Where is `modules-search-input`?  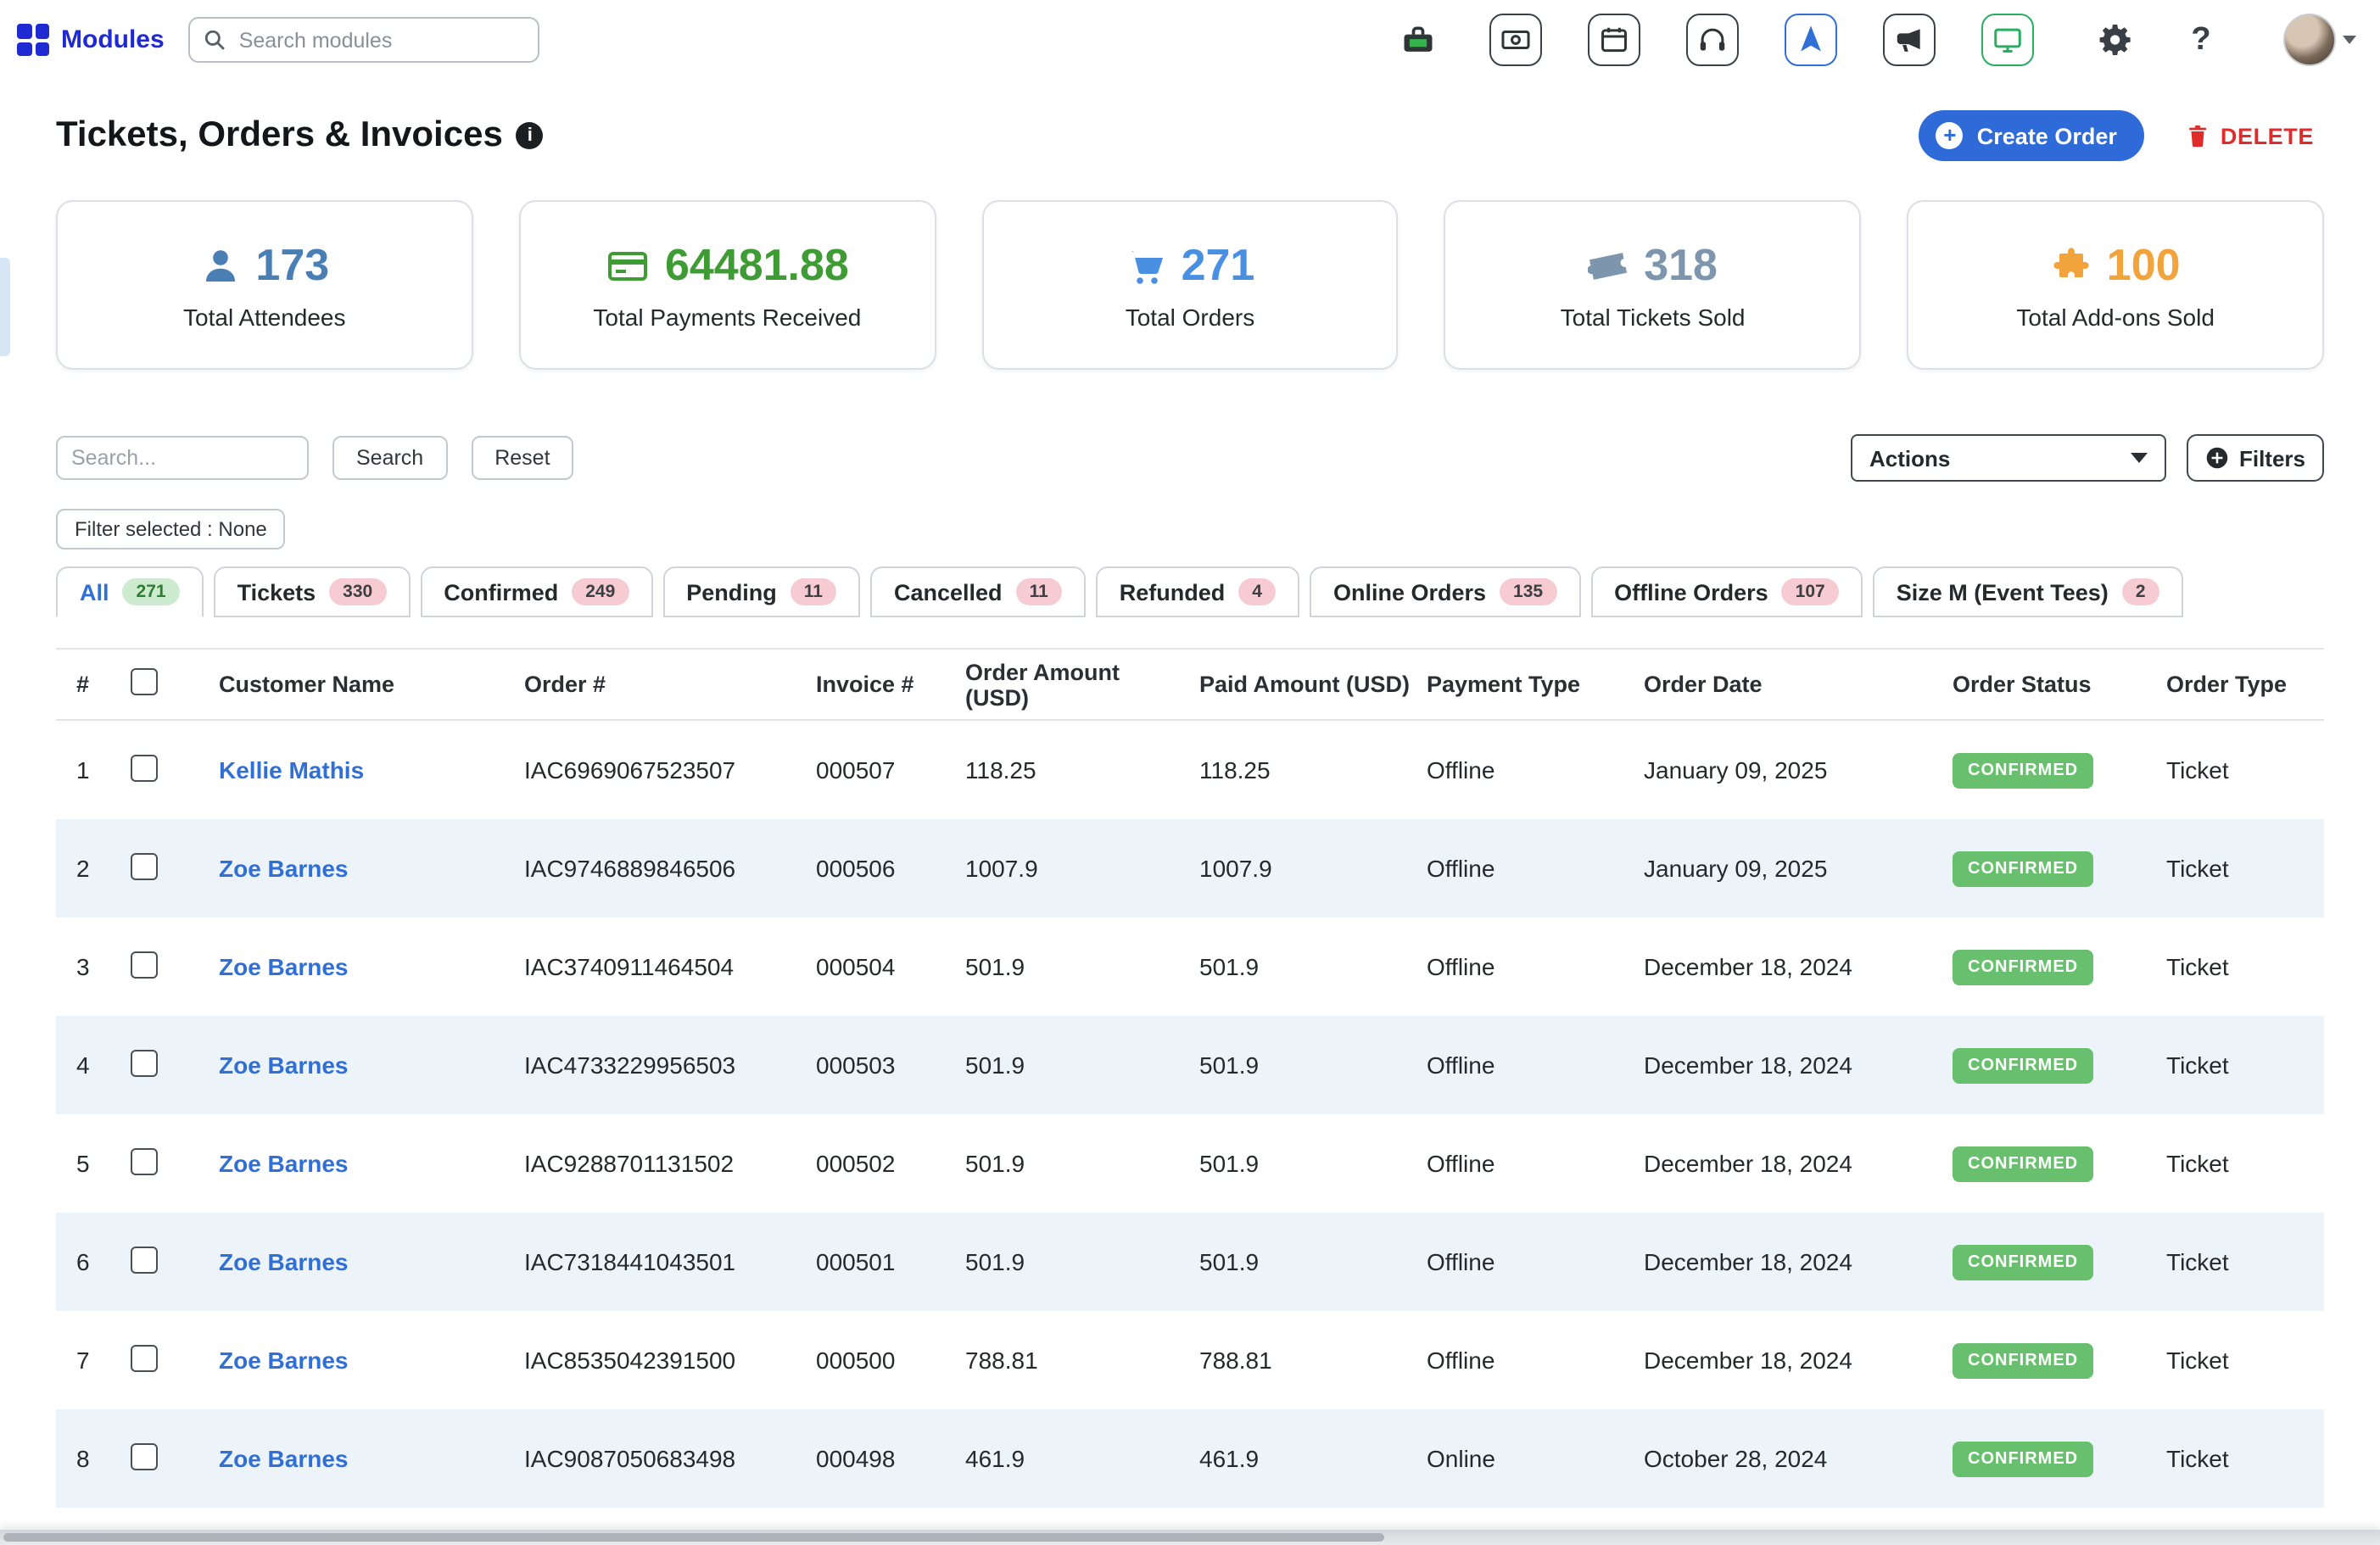 modules-search-input is located at coordinates (379, 39).